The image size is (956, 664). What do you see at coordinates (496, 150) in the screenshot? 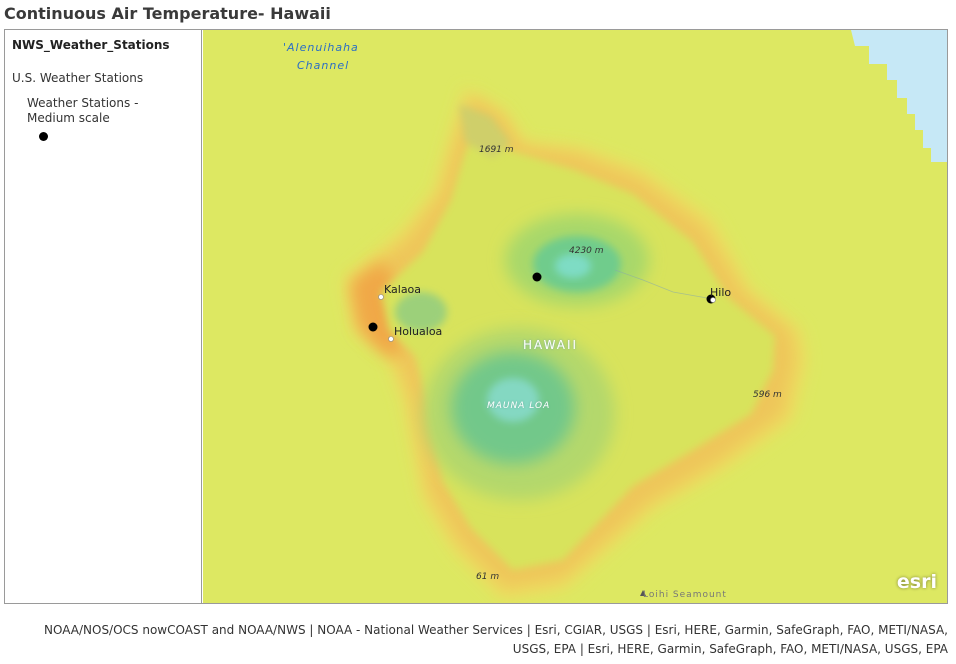
I see `elevation-label-1691: 1691 m` at bounding box center [496, 150].